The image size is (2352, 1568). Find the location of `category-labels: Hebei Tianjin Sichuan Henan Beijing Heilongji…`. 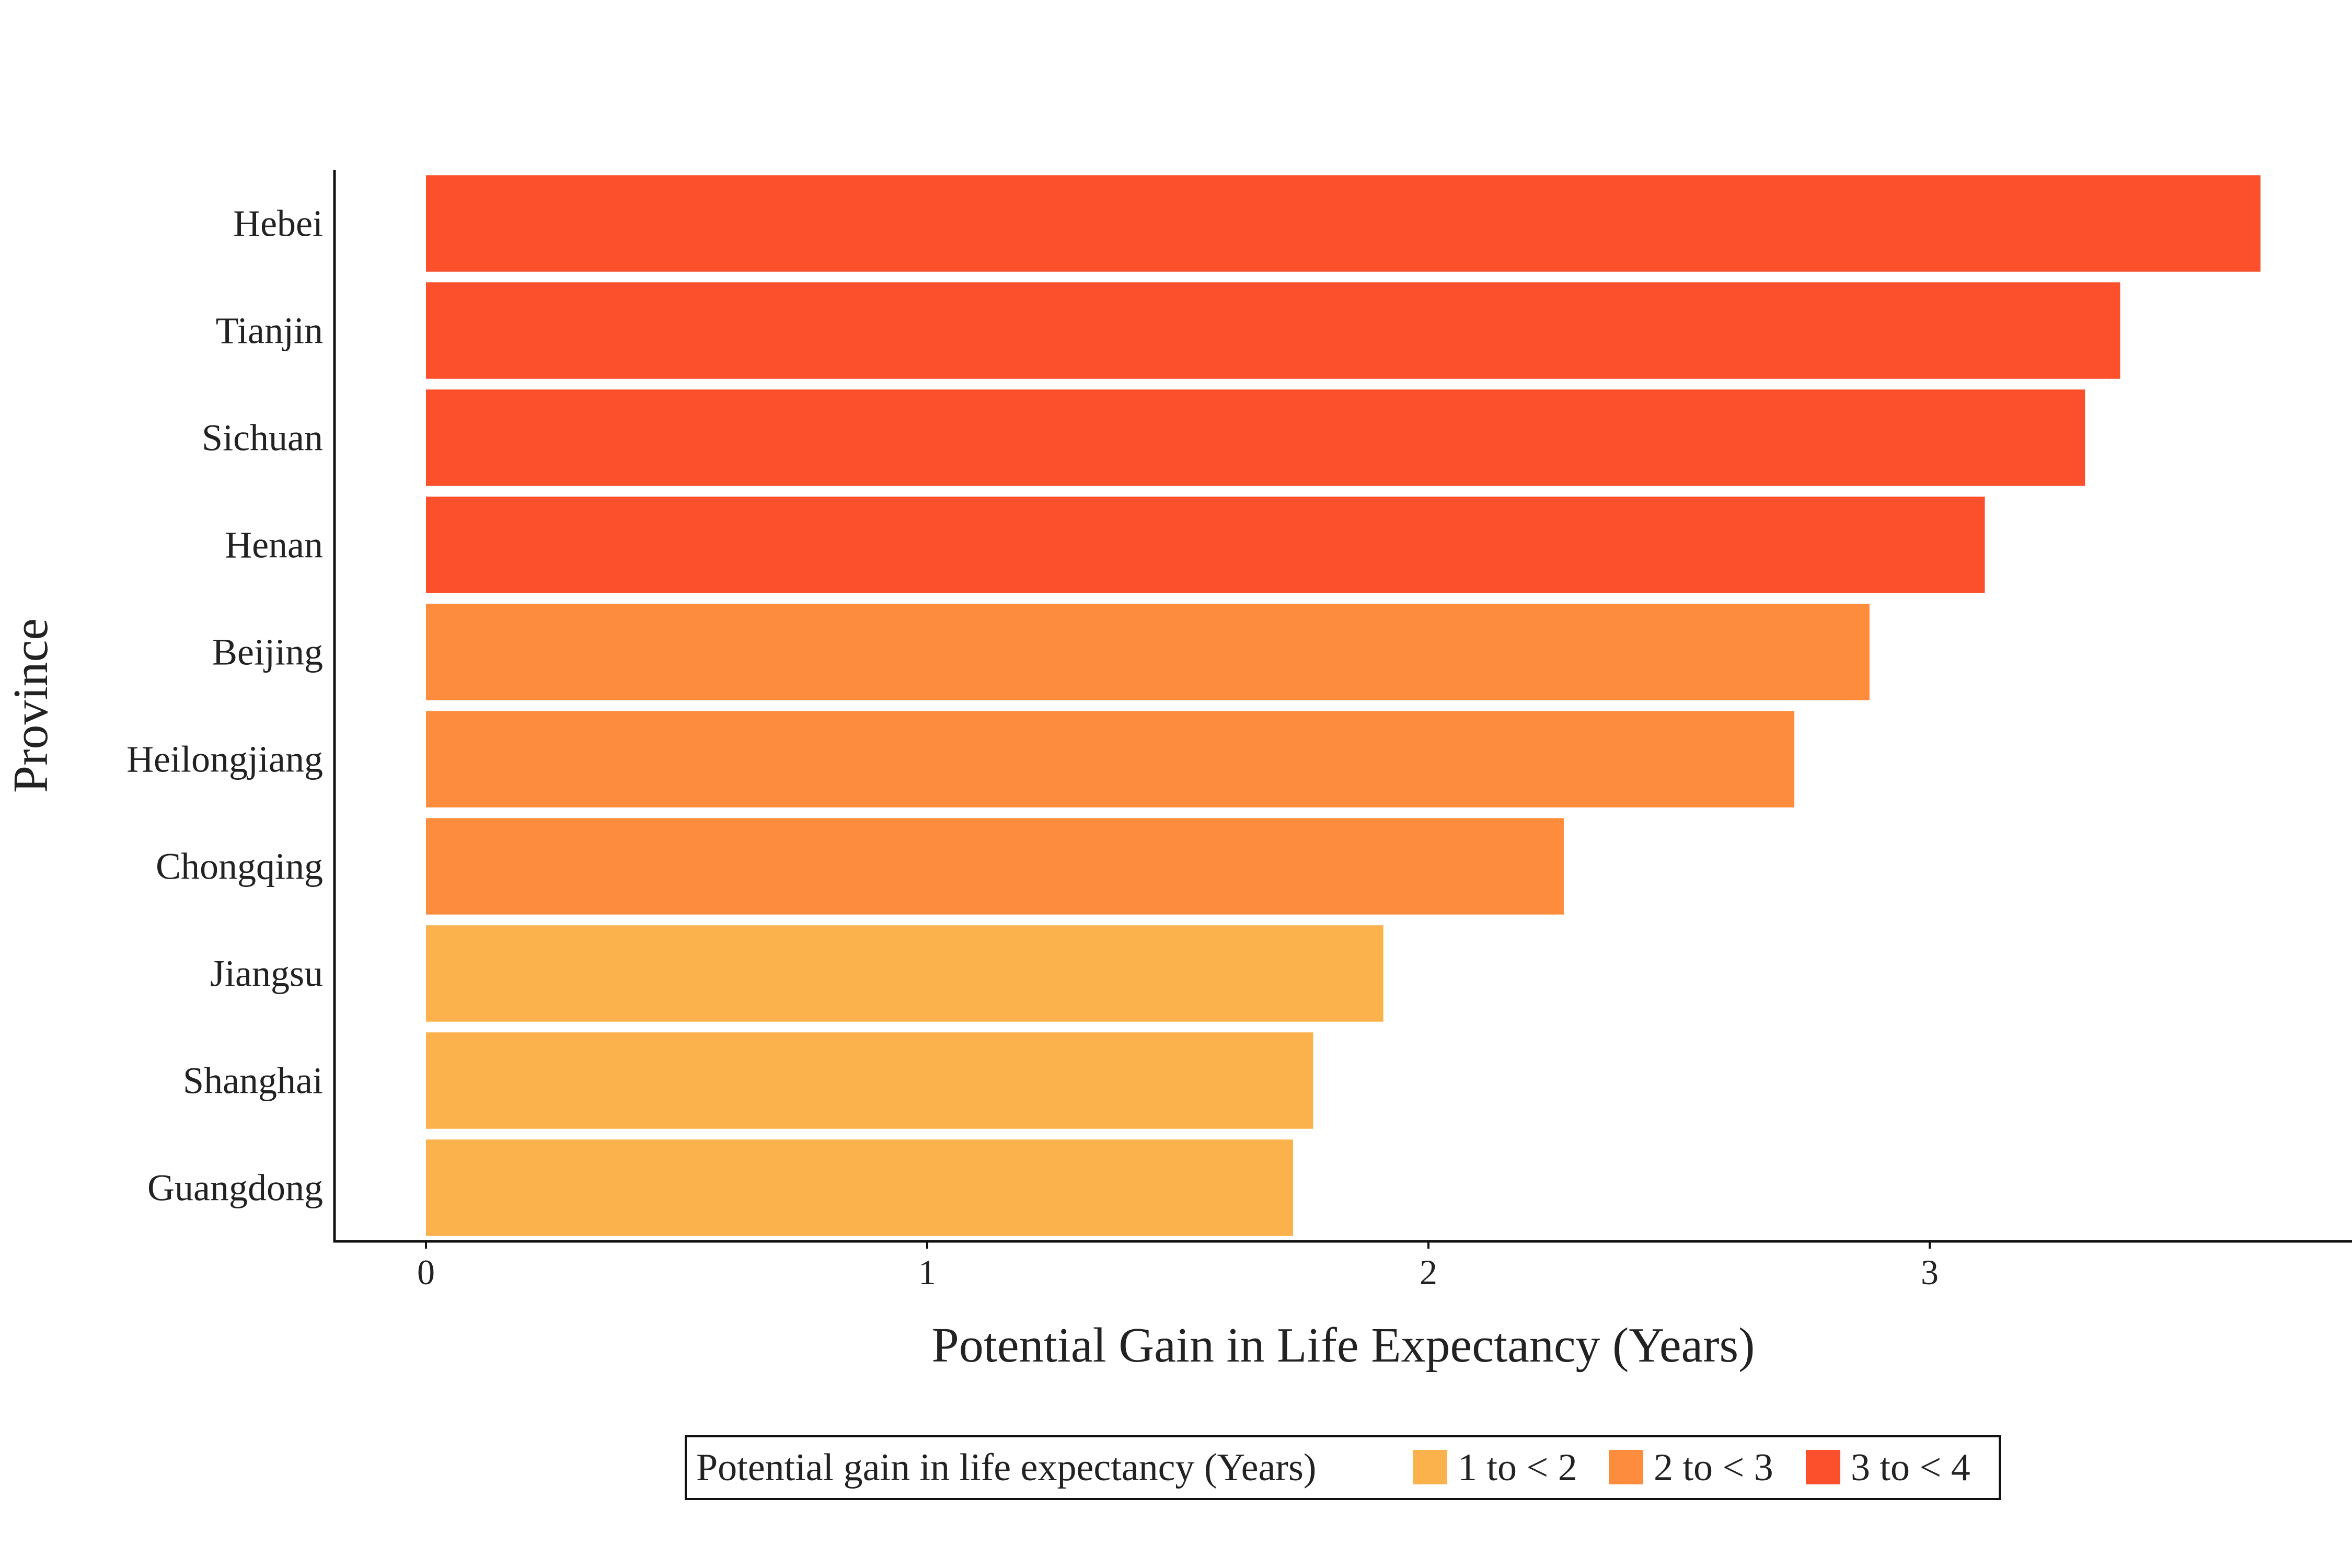

category-labels: Hebei Tianjin Sichuan Henan Beijing Heilongji… is located at coordinates (224, 706).